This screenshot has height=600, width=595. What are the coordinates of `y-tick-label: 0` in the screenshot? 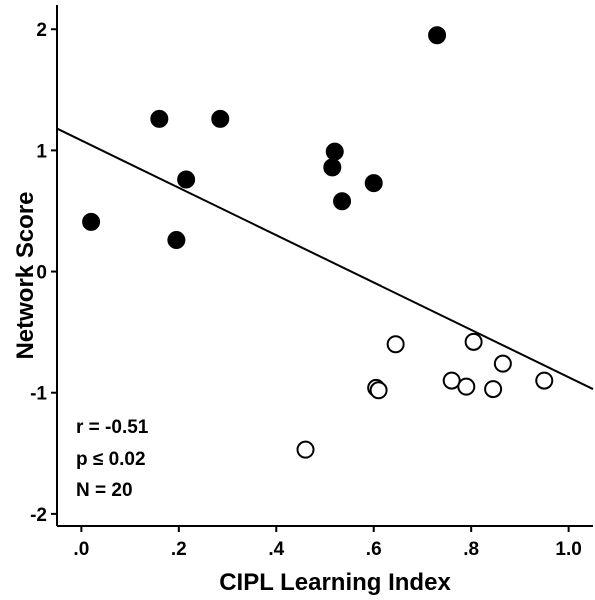 It's located at (41, 273).